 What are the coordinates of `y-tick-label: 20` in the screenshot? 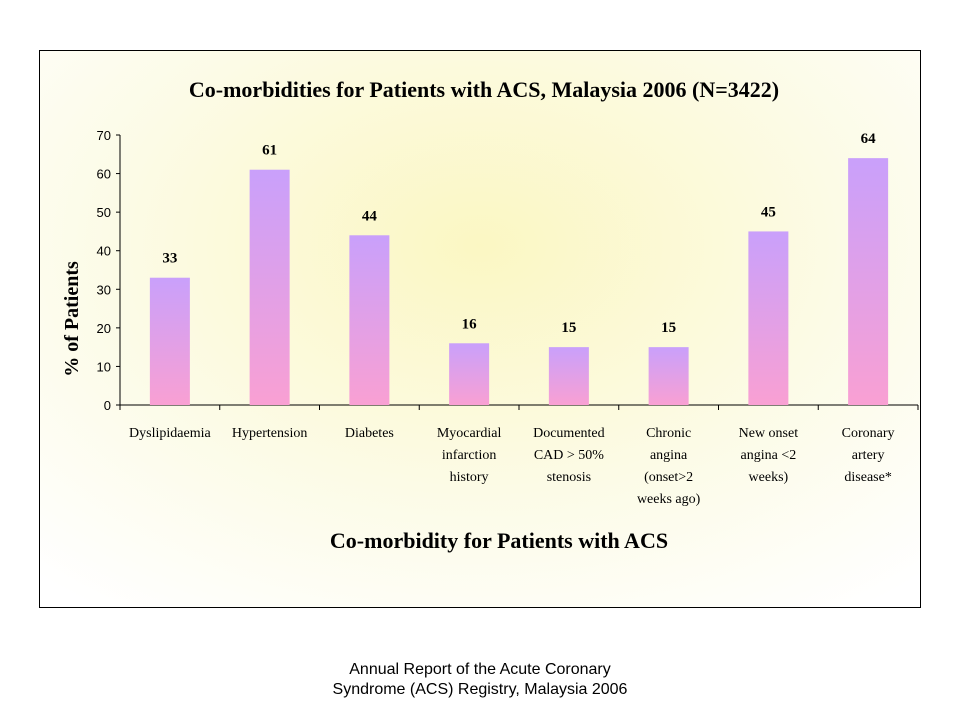 It's located at (104, 328).